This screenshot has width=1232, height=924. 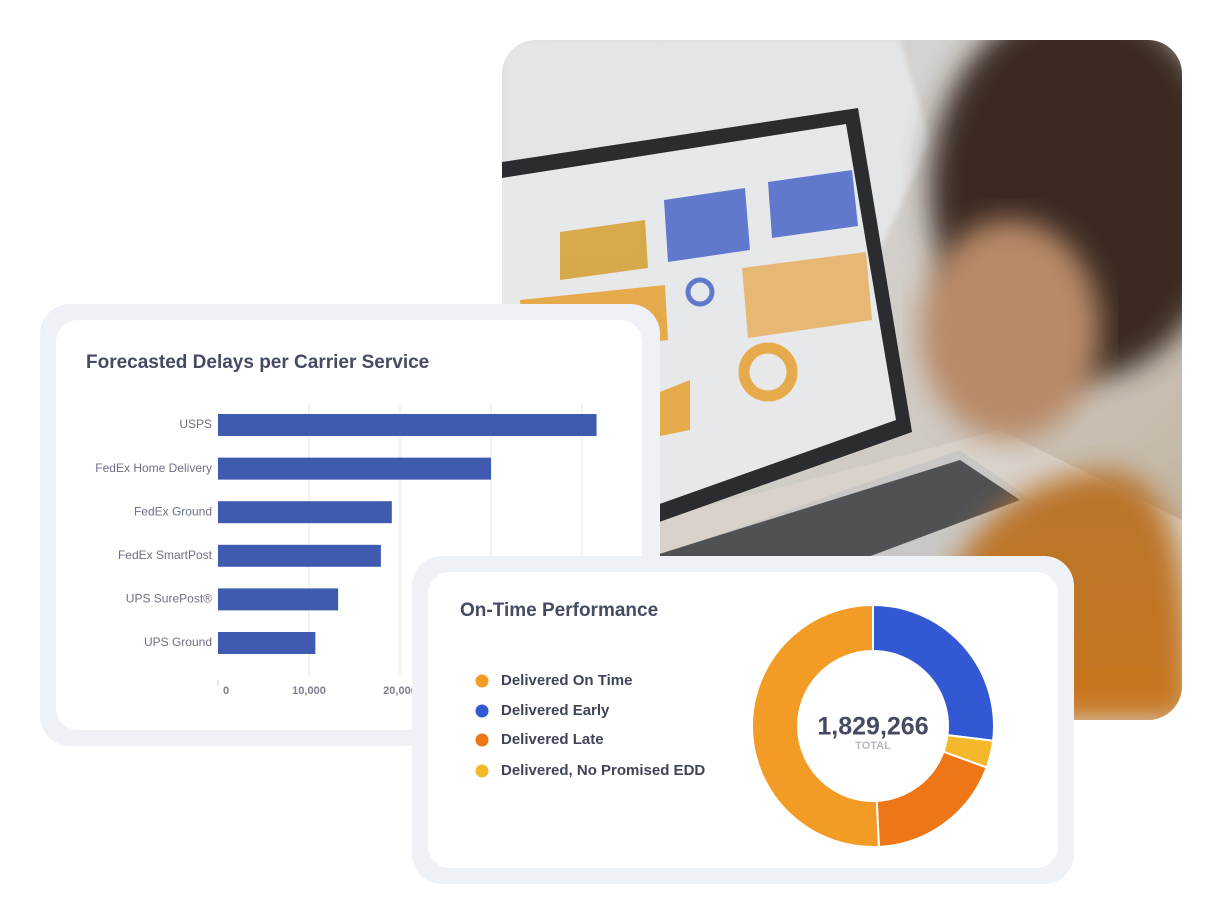 What do you see at coordinates (873, 746) in the screenshot?
I see `donut-total-label: TOTAL` at bounding box center [873, 746].